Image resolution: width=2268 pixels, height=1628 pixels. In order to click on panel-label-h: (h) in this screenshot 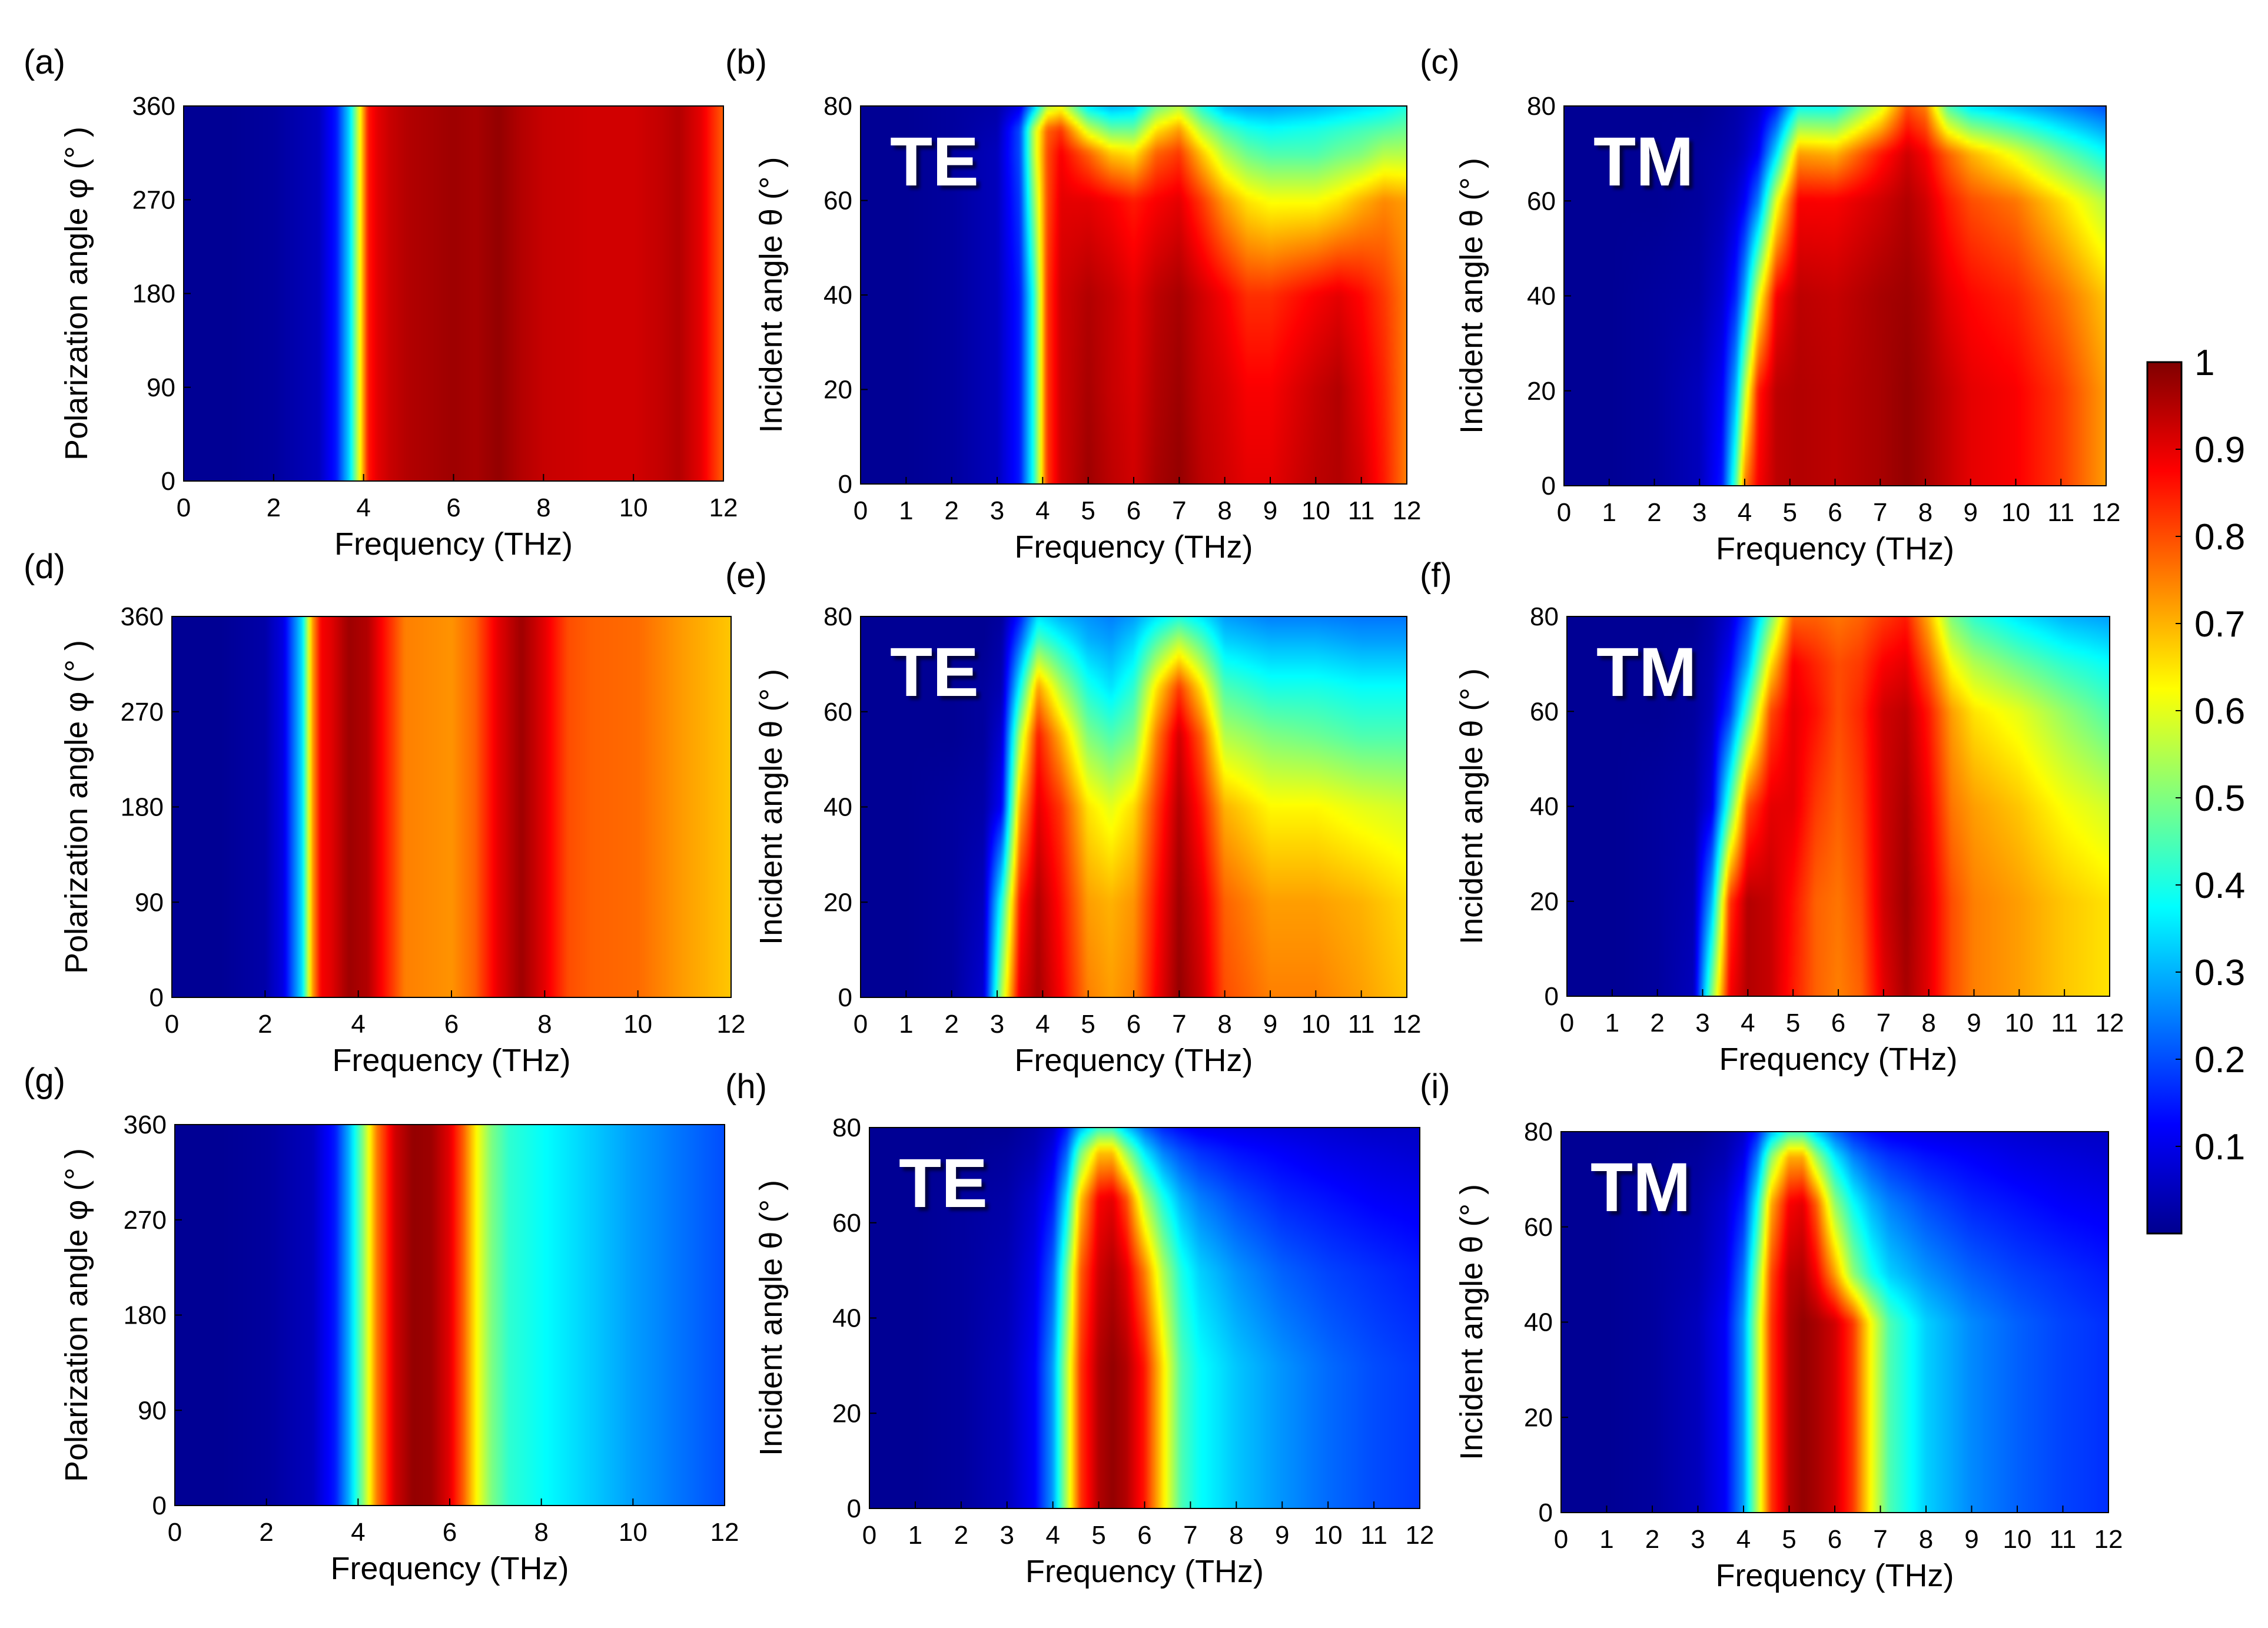, I will do `click(746, 1086)`.